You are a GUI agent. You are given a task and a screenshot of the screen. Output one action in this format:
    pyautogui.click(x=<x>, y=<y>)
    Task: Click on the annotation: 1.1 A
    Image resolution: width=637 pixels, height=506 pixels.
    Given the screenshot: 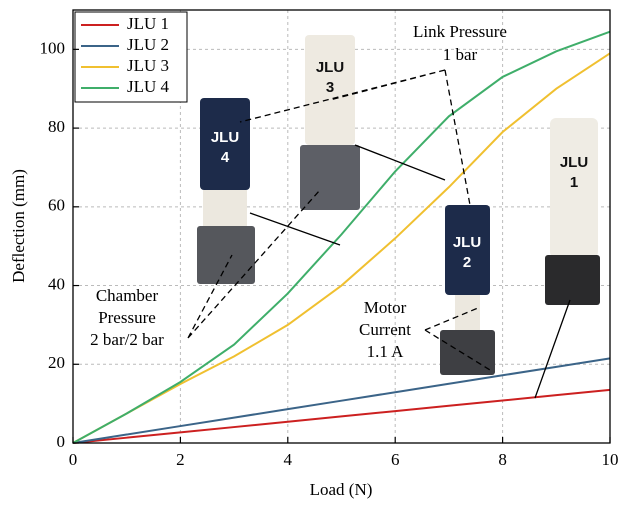 What is the action you would take?
    pyautogui.click(x=386, y=351)
    